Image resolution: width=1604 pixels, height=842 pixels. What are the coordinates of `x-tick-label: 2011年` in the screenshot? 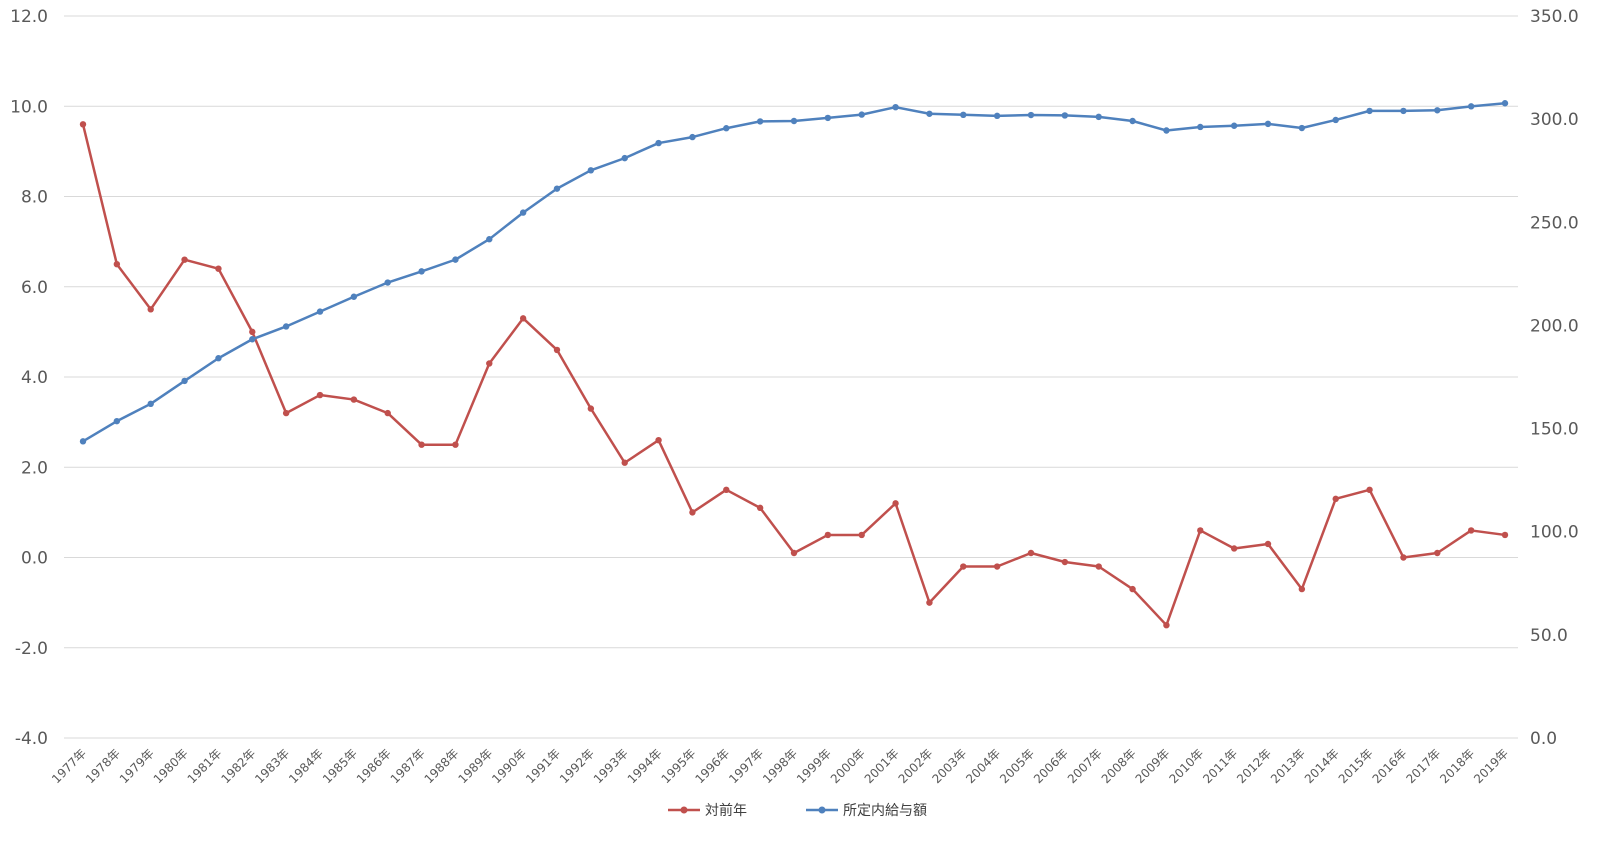 It's located at (1220, 766).